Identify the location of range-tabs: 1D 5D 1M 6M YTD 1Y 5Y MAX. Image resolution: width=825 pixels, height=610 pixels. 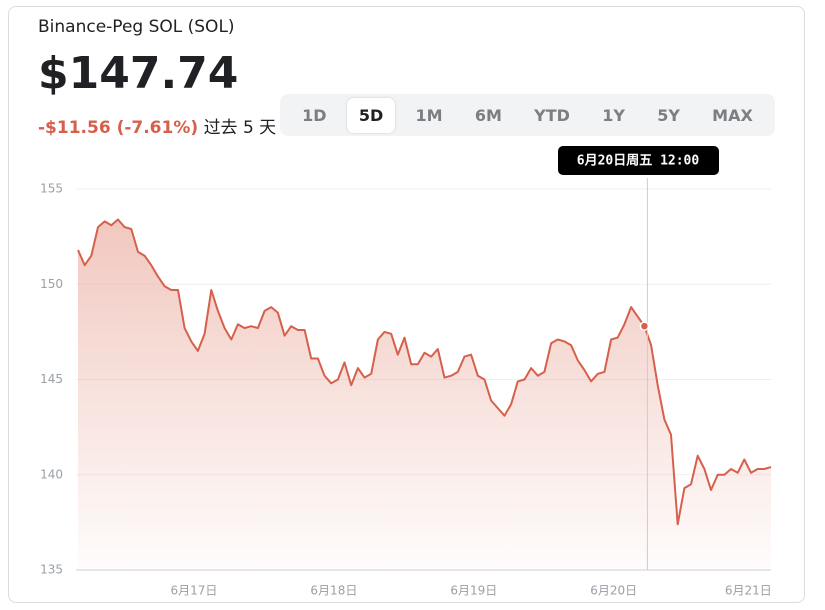
(527, 115).